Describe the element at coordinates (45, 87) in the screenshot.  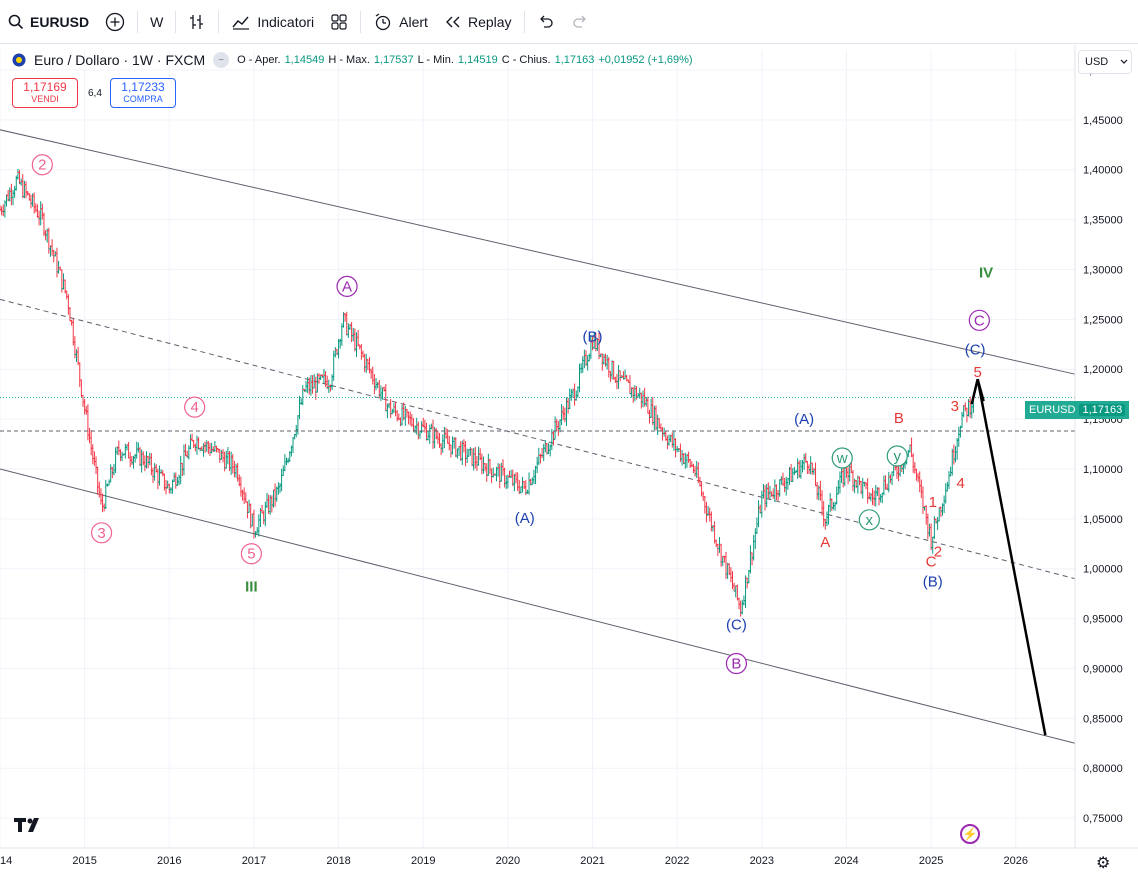
I see `sell-price: 1,17169` at that location.